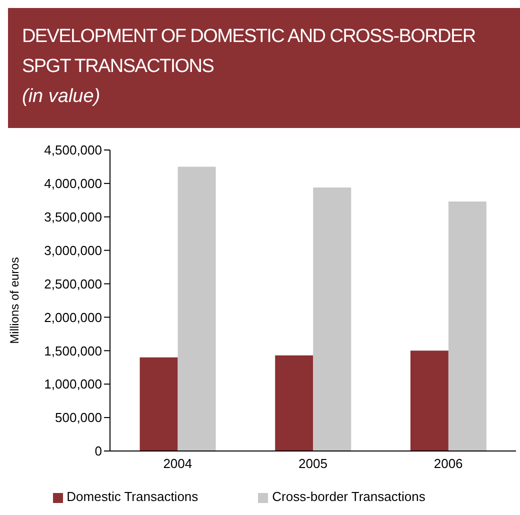 The height and width of the screenshot is (515, 520). What do you see at coordinates (448, 464) in the screenshot?
I see `x-tick-label: 2006` at bounding box center [448, 464].